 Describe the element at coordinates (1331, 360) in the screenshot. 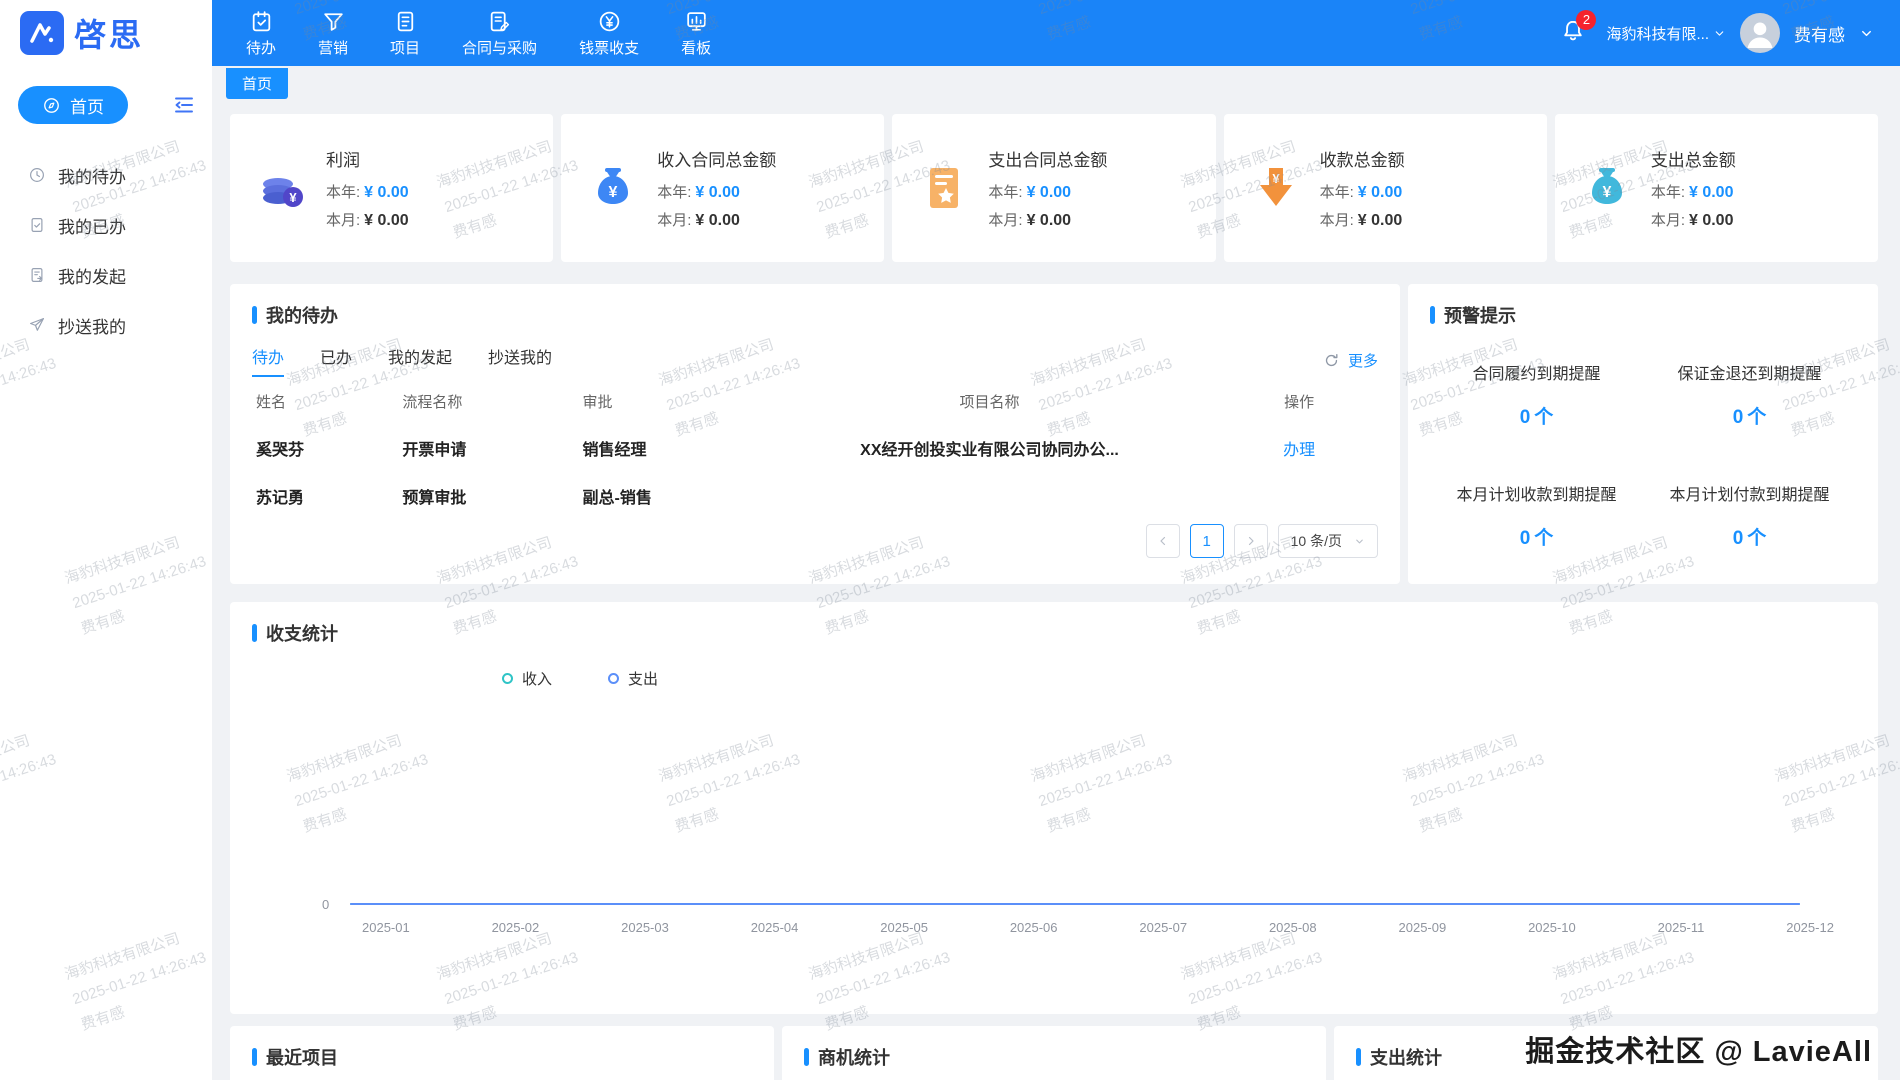

I see `refresh-button` at that location.